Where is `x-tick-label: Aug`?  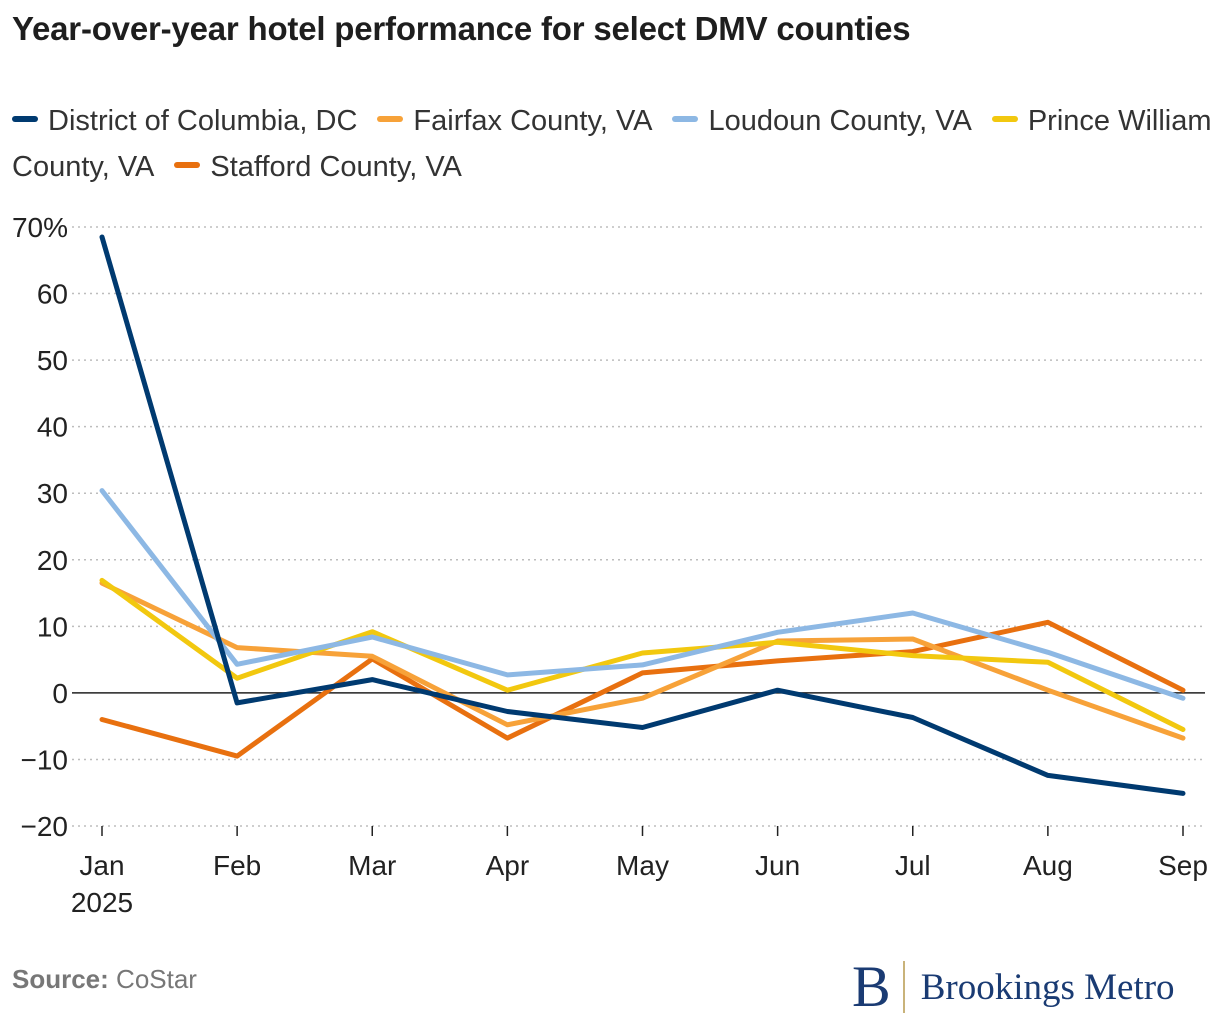 x-tick-label: Aug is located at coordinates (1048, 865).